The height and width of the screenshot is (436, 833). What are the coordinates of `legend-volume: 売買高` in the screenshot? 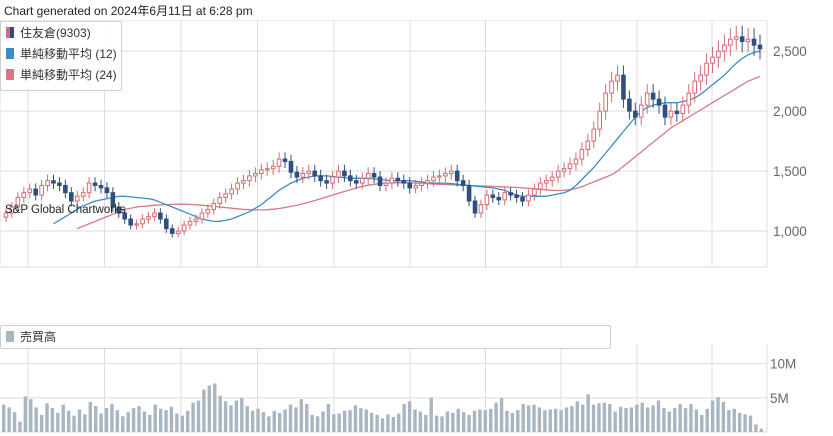 It's located at (305, 336).